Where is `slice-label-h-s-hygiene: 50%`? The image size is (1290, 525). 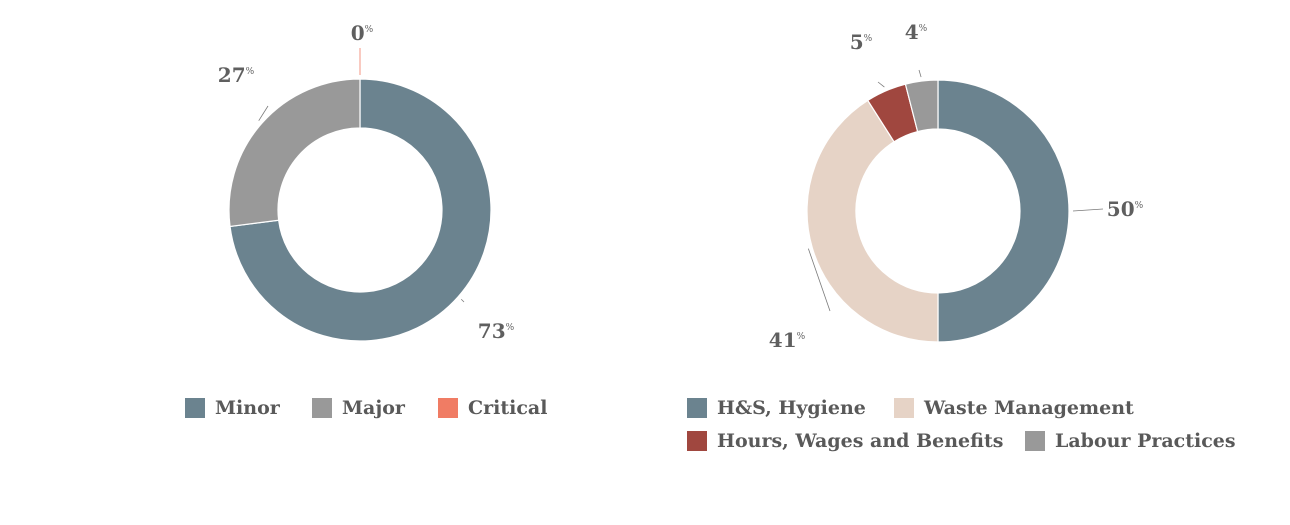
slice-label-h-s-hygiene: 50% is located at coordinates (1125, 209).